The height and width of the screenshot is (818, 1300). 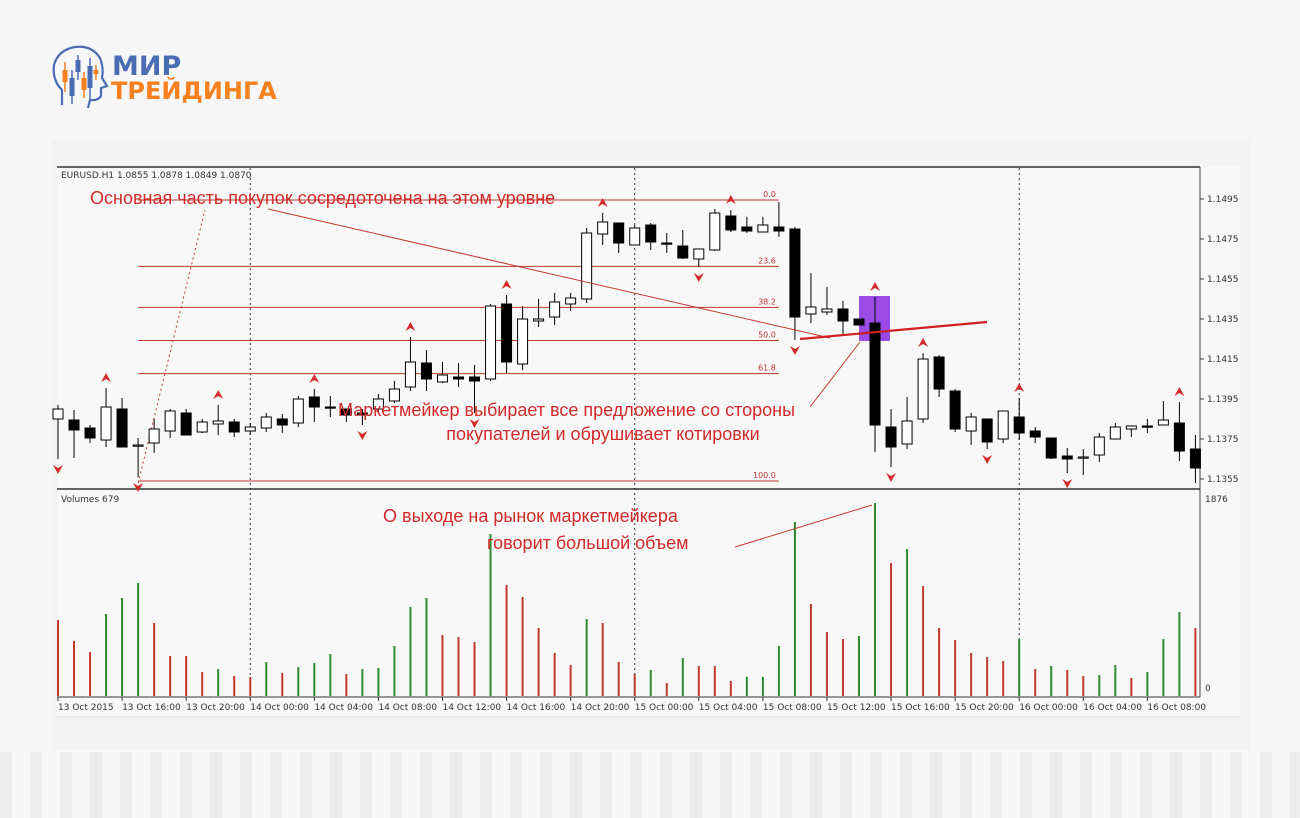 What do you see at coordinates (151, 708) in the screenshot?
I see `time-tick-label: 13 Oct 16:00` at bounding box center [151, 708].